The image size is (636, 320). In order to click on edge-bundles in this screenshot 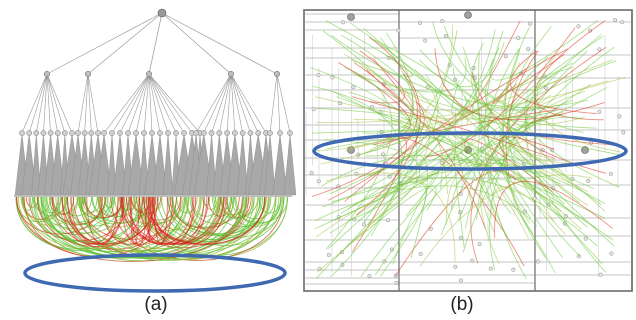, I will do `click(152, 229)`.